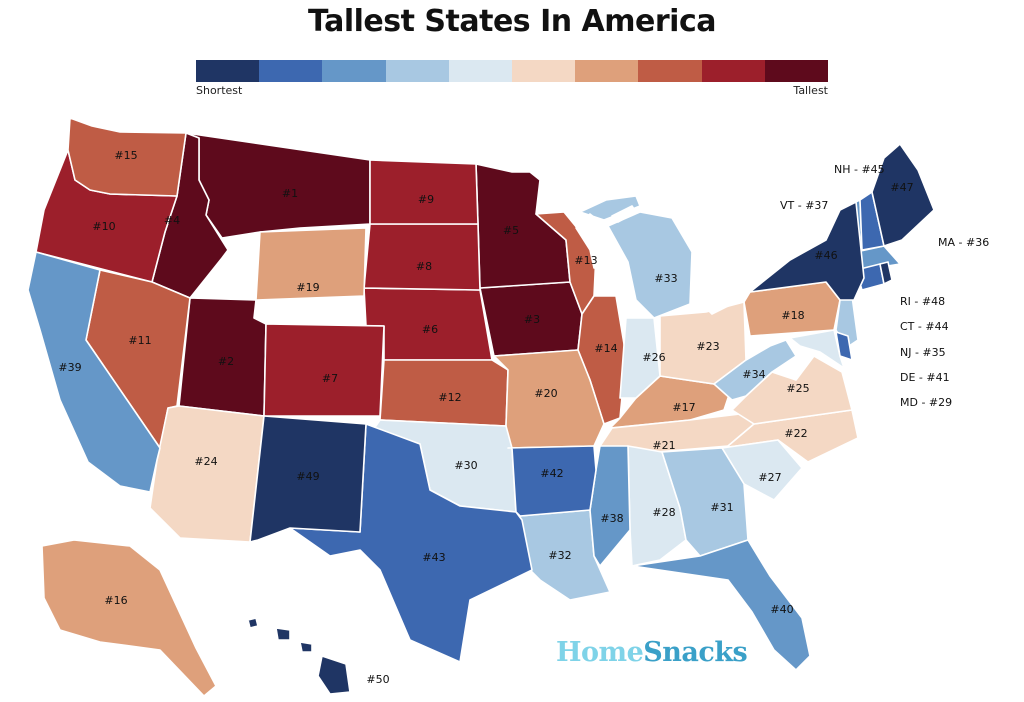 The height and width of the screenshot is (702, 1024). I want to click on state-label-ks: #12, so click(449, 397).